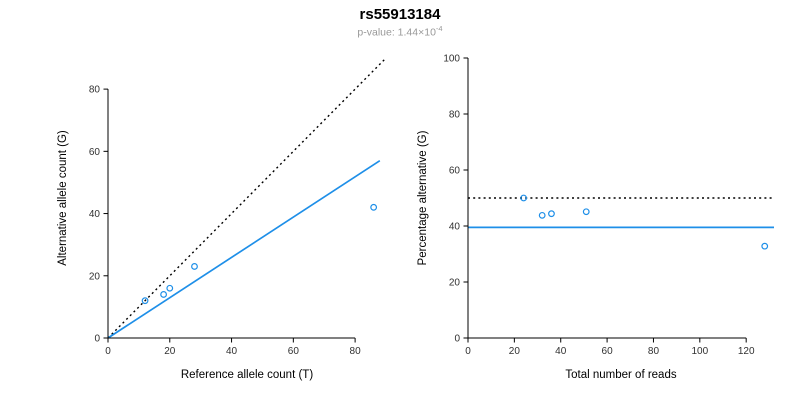 The width and height of the screenshot is (800, 400). Describe the element at coordinates (423, 197) in the screenshot. I see `y-axis-label: Percentage alternative (G)` at that location.